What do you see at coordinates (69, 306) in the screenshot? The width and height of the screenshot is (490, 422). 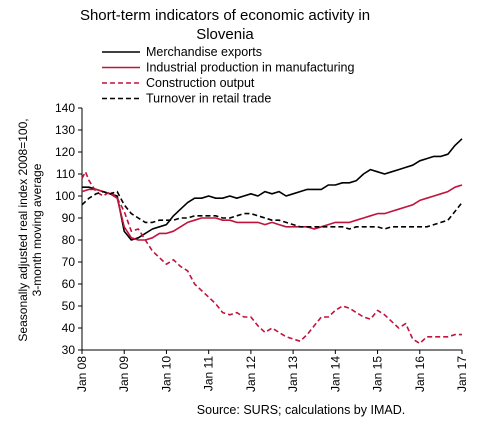 I see `y-tick-label: 50` at bounding box center [69, 306].